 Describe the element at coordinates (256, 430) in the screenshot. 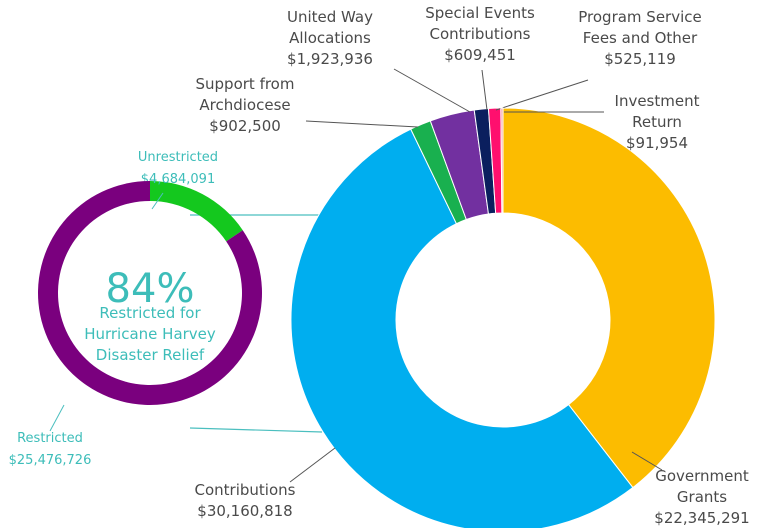

I see `connector` at that location.